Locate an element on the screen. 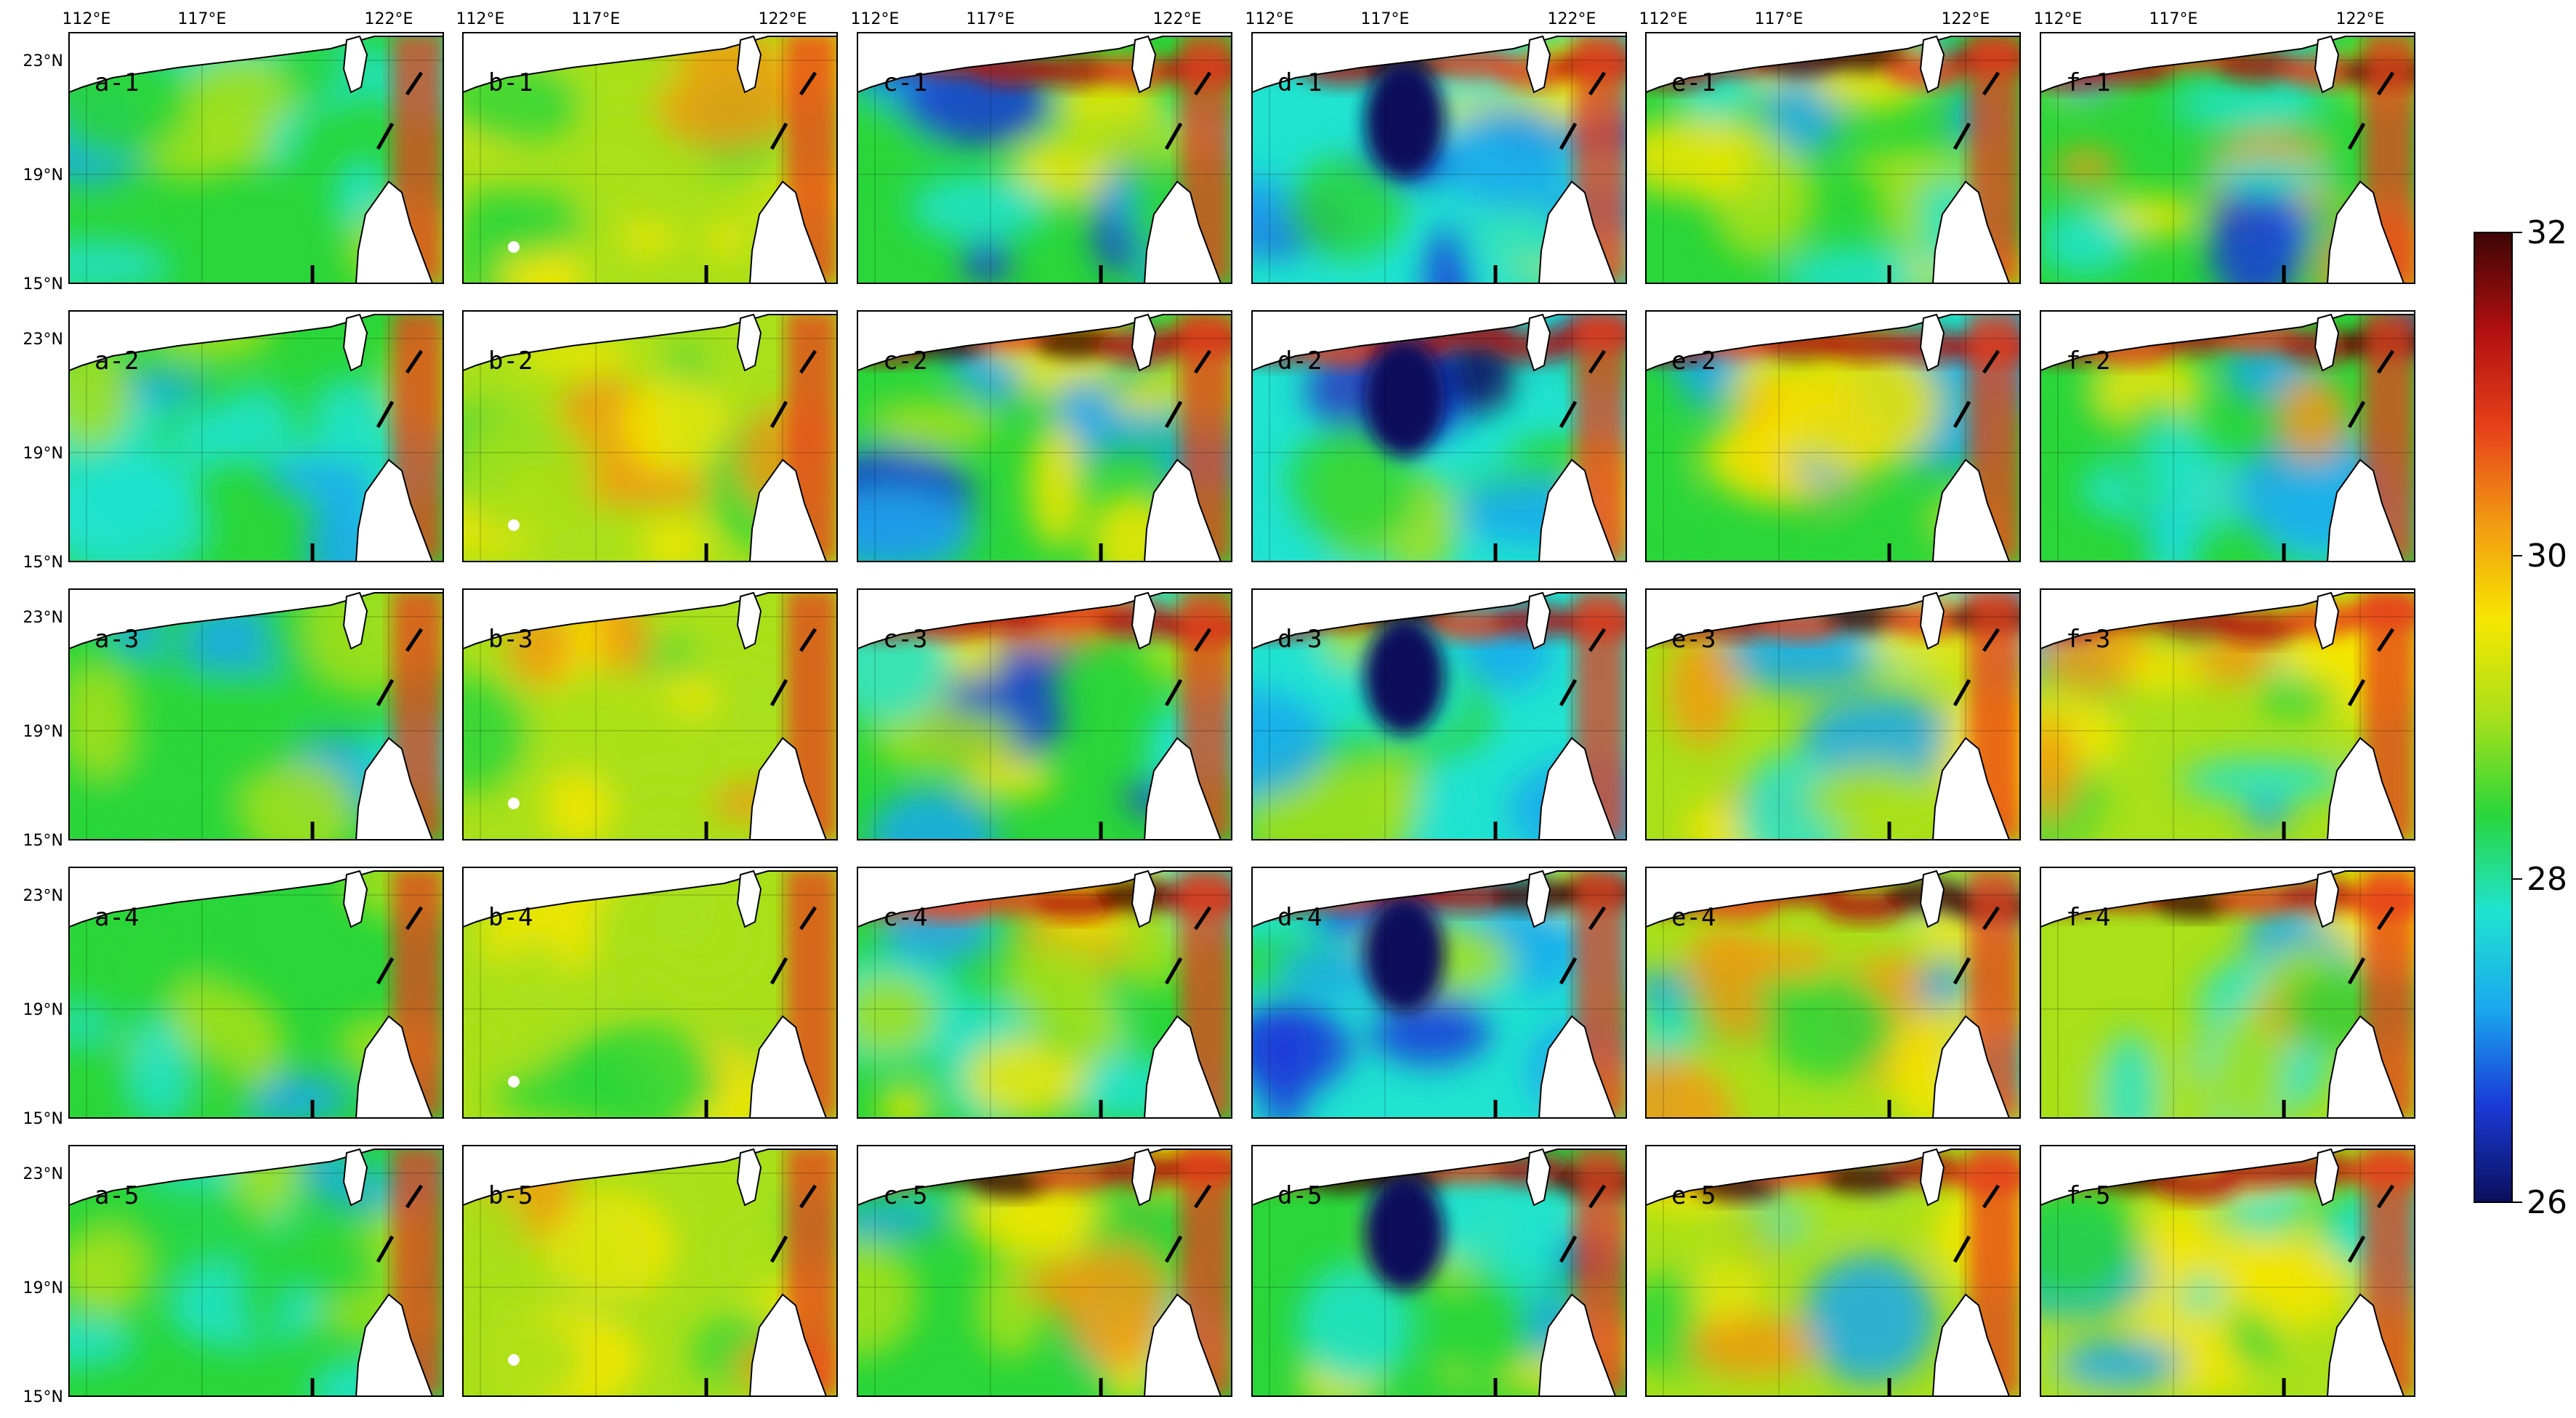 Image resolution: width=2576 pixels, height=1418 pixels. panel-label: a-4 is located at coordinates (117, 917).